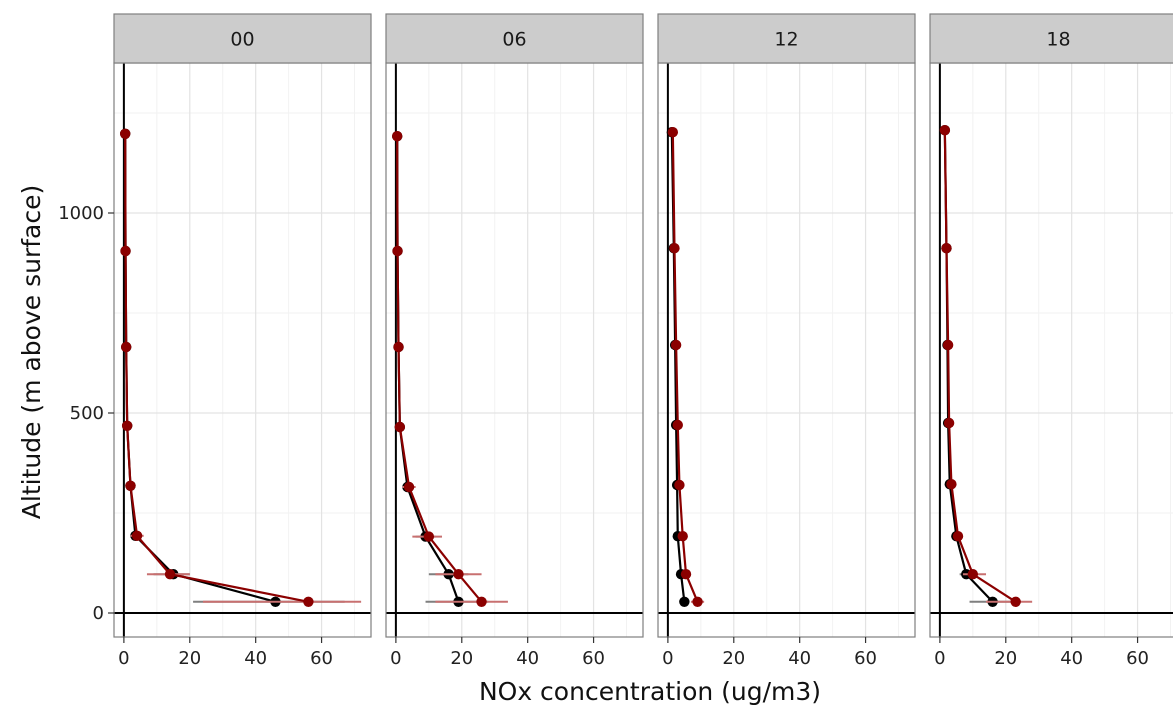 The width and height of the screenshot is (1173, 709). I want to click on facet-strip-label: 06, so click(514, 40).